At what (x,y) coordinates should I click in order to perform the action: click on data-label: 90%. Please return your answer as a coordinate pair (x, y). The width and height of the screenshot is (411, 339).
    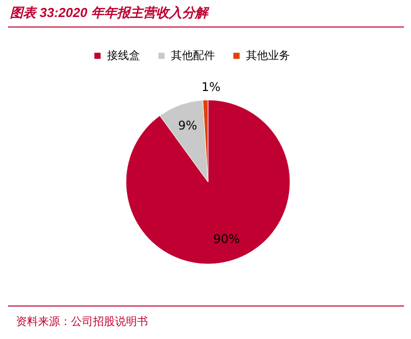
    Looking at the image, I should click on (226, 239).